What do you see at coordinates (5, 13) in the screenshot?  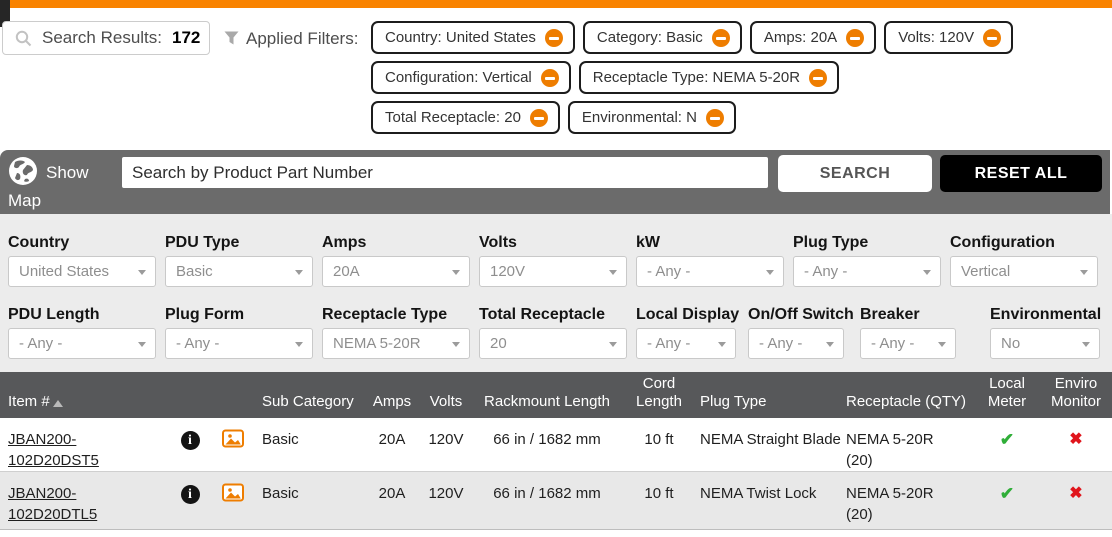 I see `corner-block` at bounding box center [5, 13].